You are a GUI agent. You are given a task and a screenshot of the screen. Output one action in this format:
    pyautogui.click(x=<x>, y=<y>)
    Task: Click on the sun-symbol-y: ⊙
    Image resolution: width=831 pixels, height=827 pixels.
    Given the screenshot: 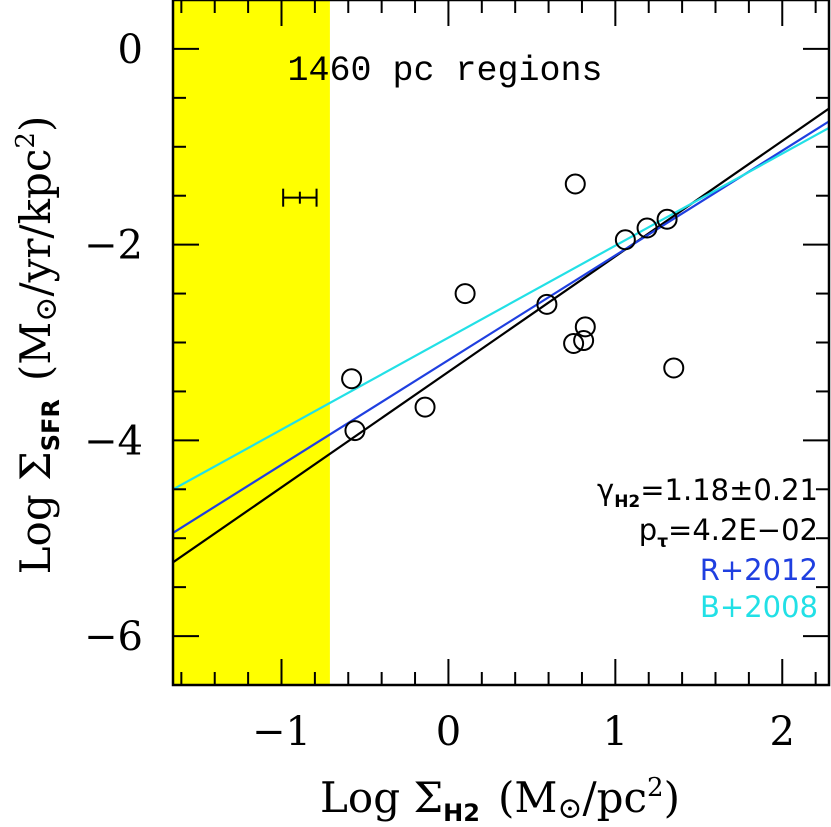 What is the action you would take?
    pyautogui.click(x=46, y=309)
    